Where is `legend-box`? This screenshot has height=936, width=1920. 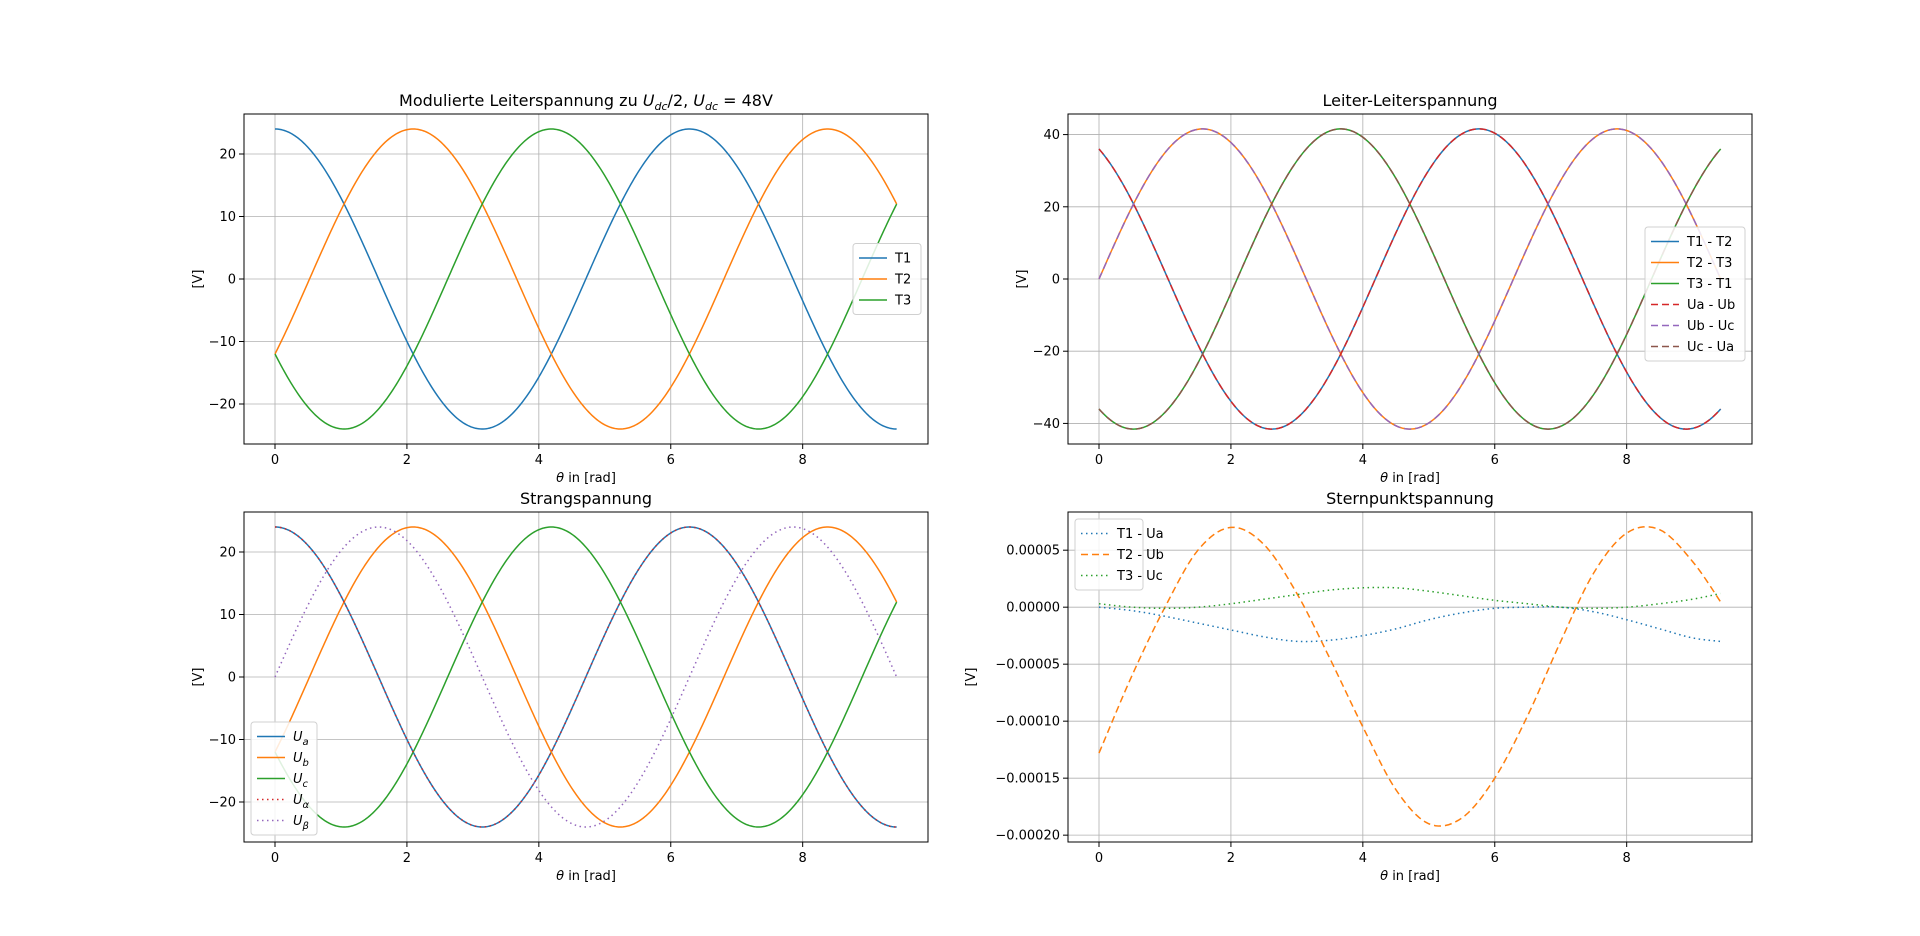 legend-box is located at coordinates (1695, 294).